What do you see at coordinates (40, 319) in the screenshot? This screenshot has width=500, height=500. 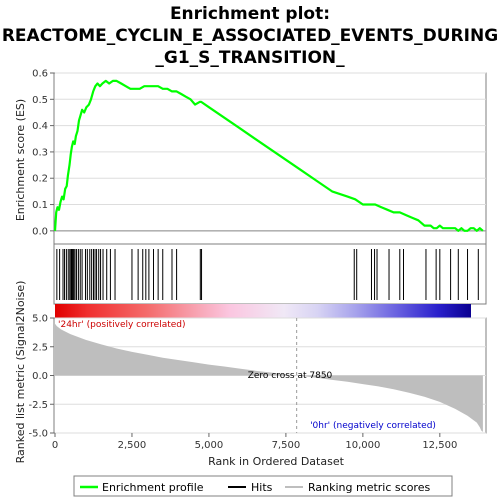 I see `metric-tick-label: 5.0` at bounding box center [40, 319].